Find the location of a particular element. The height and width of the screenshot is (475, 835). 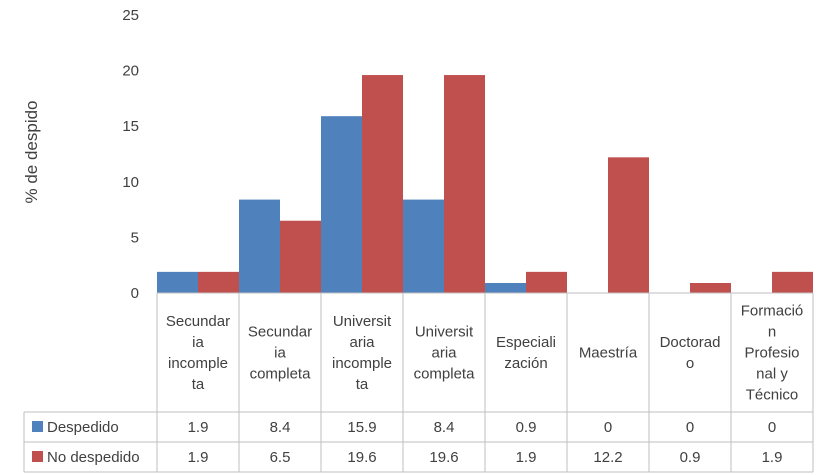

category-label: Secundar ia completa is located at coordinates (280, 353).